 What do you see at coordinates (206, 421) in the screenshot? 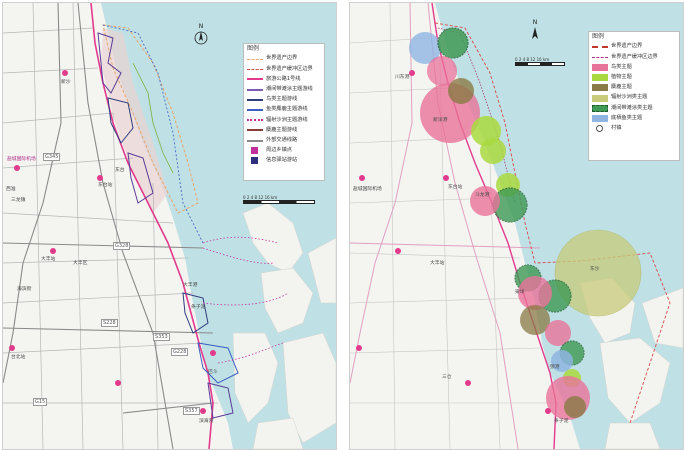
I see `place-label: 滨海港` at bounding box center [206, 421].